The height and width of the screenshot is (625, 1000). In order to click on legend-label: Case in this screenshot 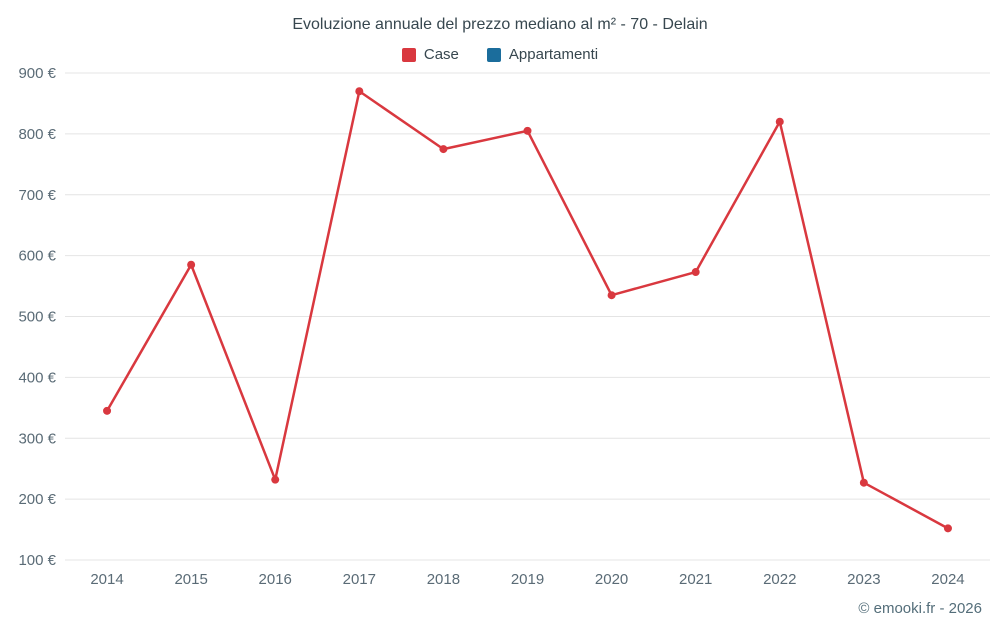, I will do `click(441, 54)`.